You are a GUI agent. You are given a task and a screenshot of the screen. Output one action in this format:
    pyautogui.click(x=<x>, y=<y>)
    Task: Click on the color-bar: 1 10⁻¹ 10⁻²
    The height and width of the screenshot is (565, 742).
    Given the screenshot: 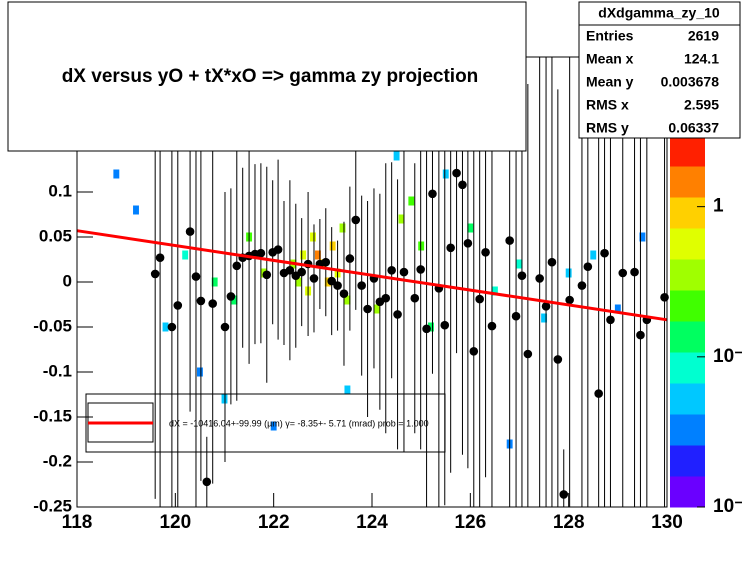 What is the action you would take?
    pyautogui.click(x=706, y=326)
    